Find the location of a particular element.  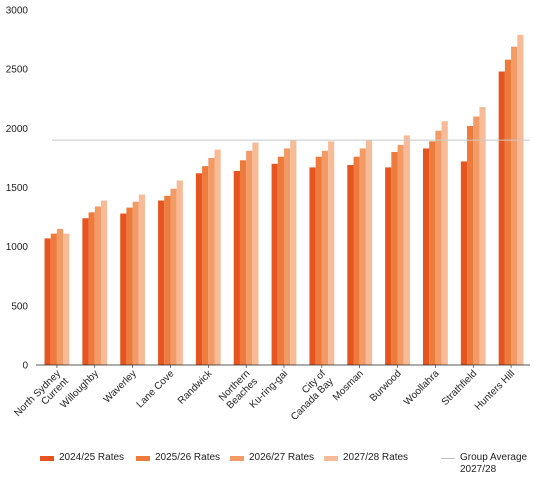

legend-item: 2024/25 Rates is located at coordinates (82, 458).